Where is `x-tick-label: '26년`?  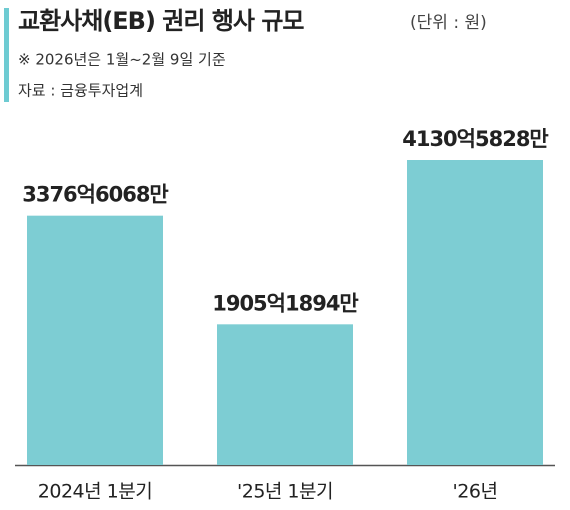
x-tick-label: '26년 is located at coordinates (475, 492).